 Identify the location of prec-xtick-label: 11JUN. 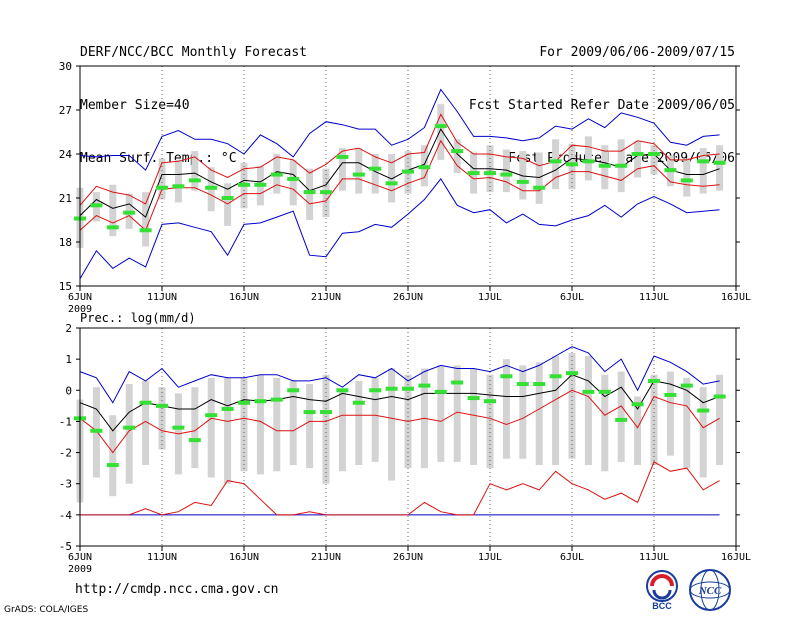
(162, 557).